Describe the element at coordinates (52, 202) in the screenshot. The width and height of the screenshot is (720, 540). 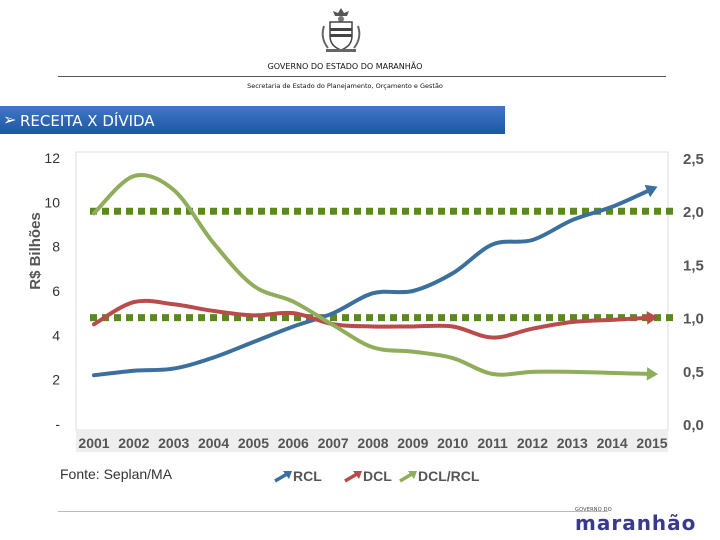
I see `y-tick-label: 10` at that location.